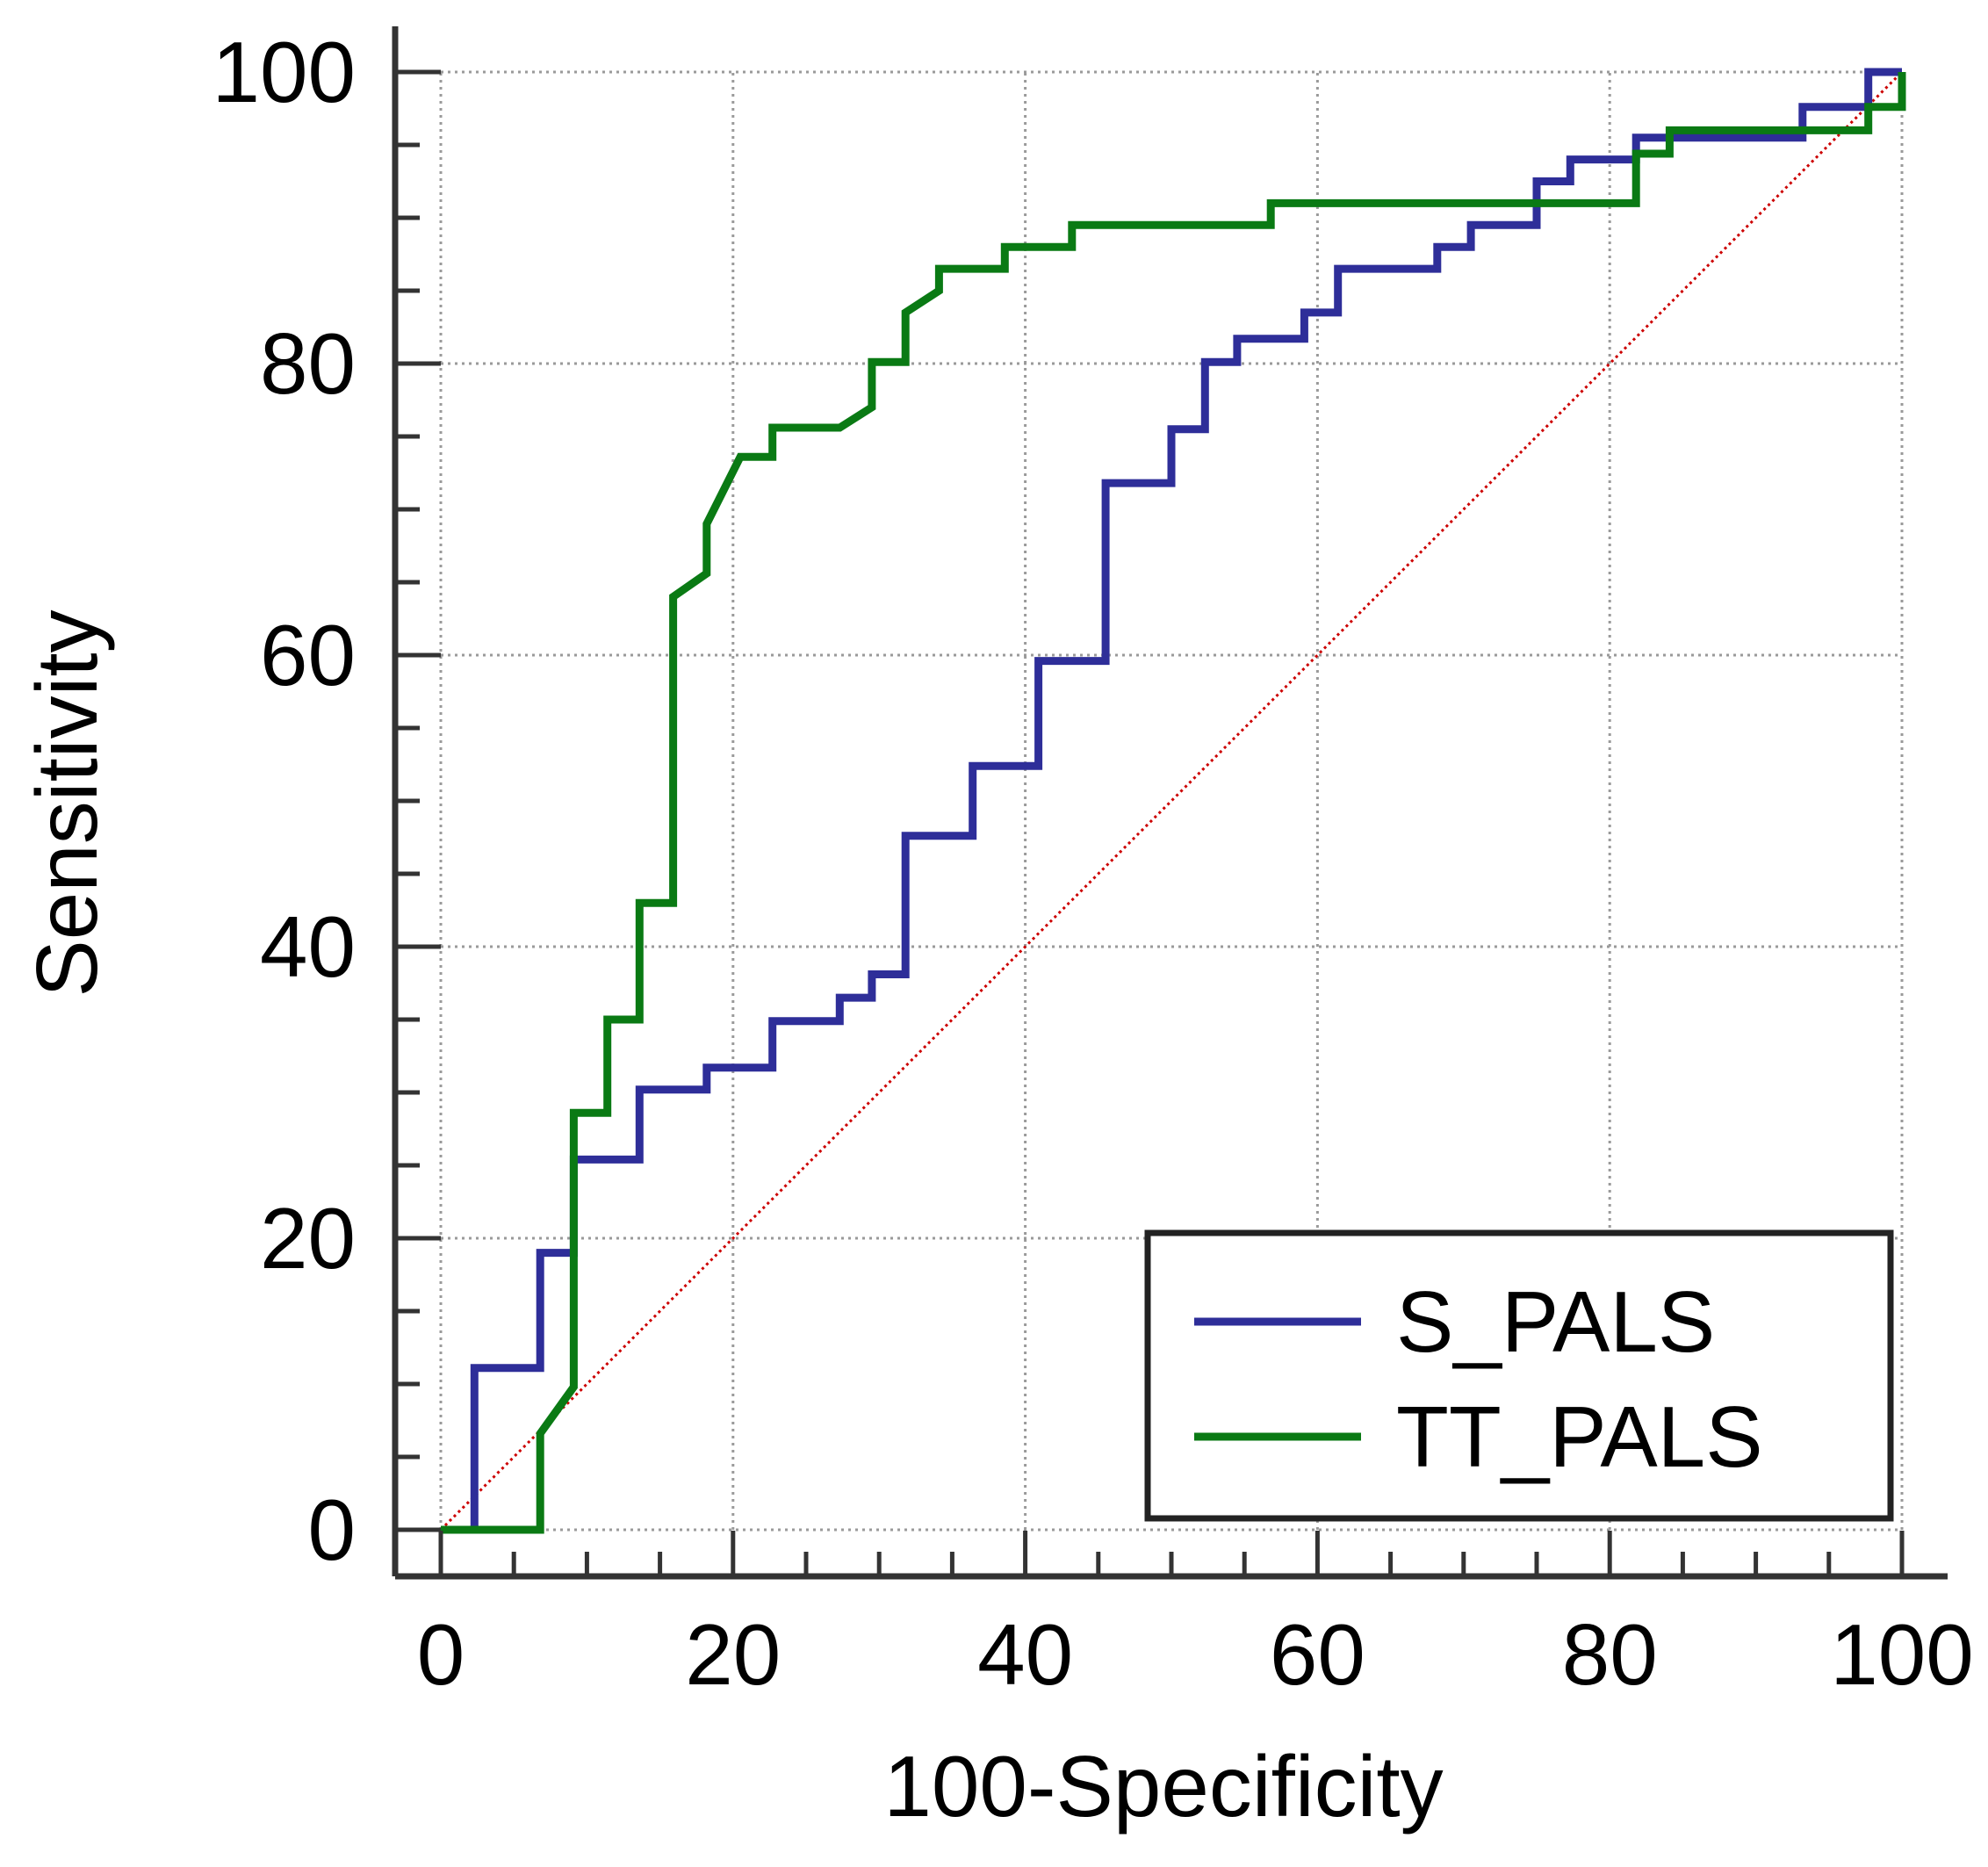 Image resolution: width=1988 pixels, height=1867 pixels. I want to click on legend-label-s-pals: S_PALS, so click(1555, 1321).